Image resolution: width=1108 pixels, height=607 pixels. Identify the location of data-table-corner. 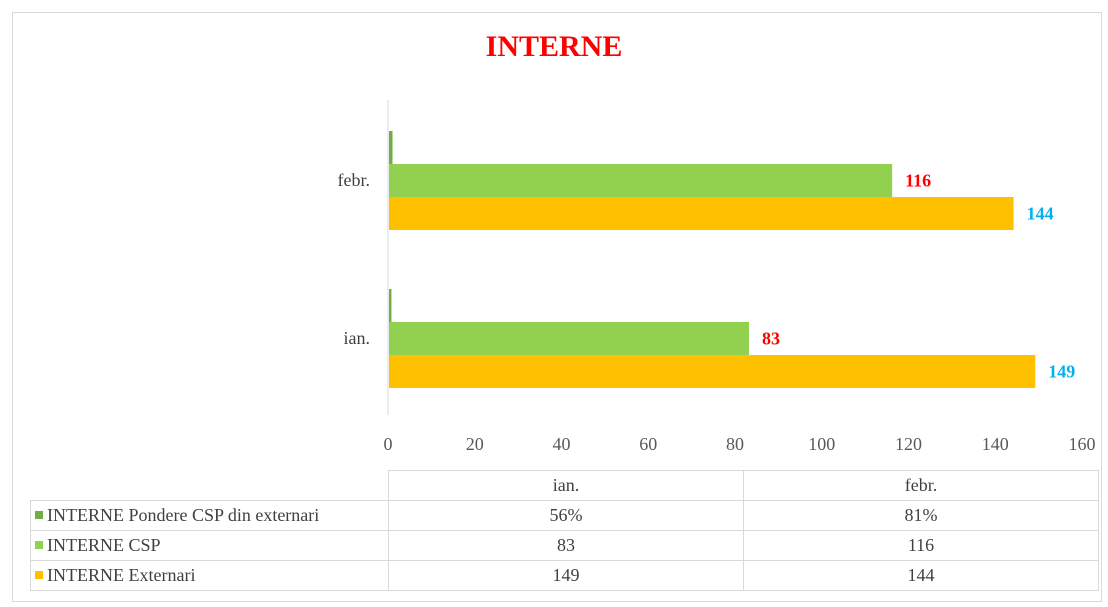
(209, 485).